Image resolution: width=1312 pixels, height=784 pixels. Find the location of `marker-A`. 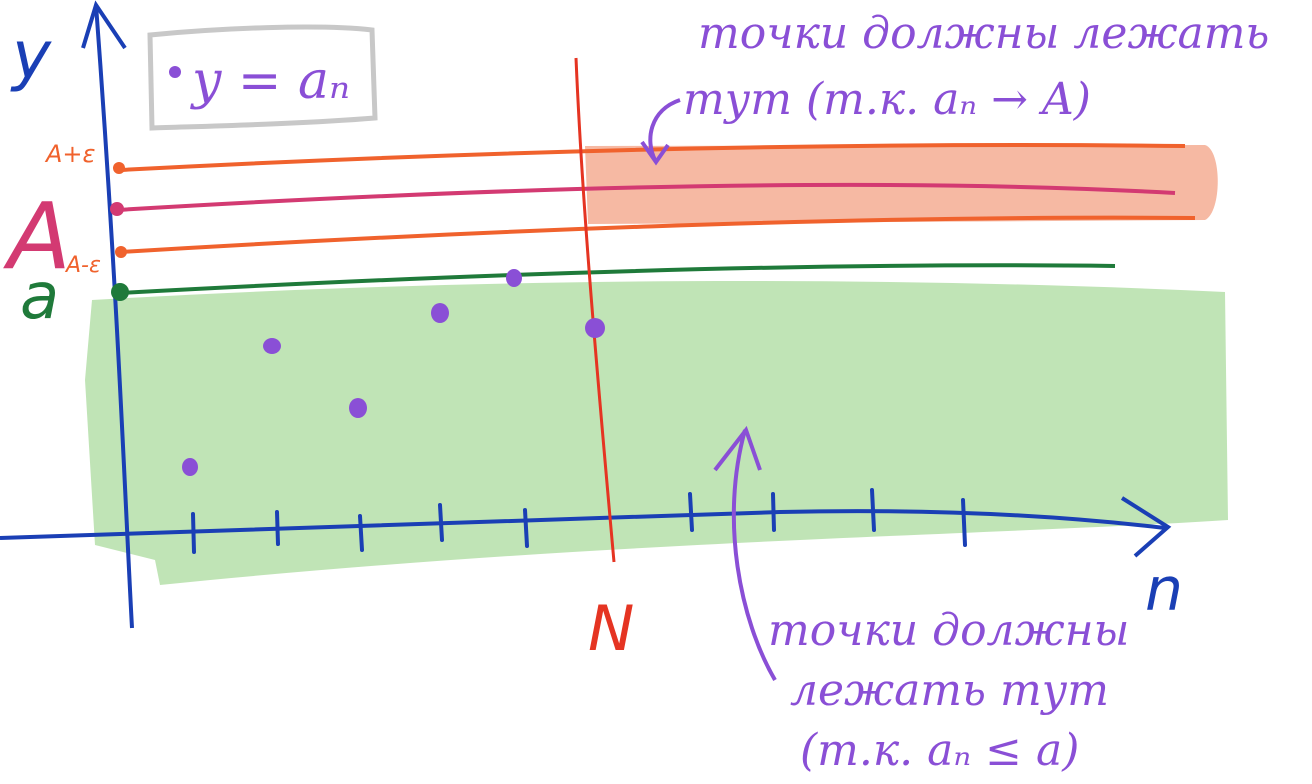

marker-A is located at coordinates (117, 209).